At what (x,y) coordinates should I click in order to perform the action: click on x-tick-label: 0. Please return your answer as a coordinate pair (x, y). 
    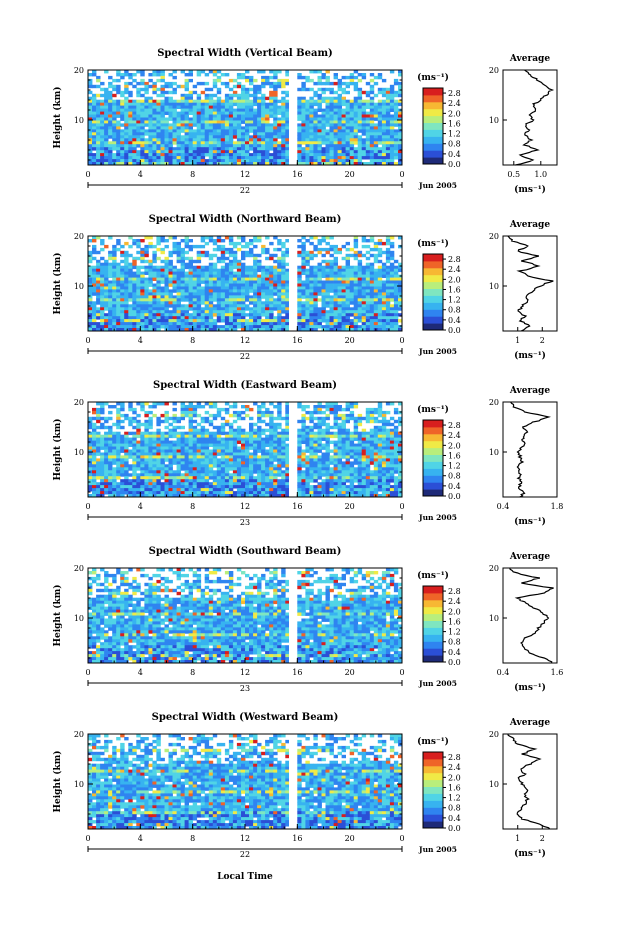
    Looking at the image, I should click on (87, 340).